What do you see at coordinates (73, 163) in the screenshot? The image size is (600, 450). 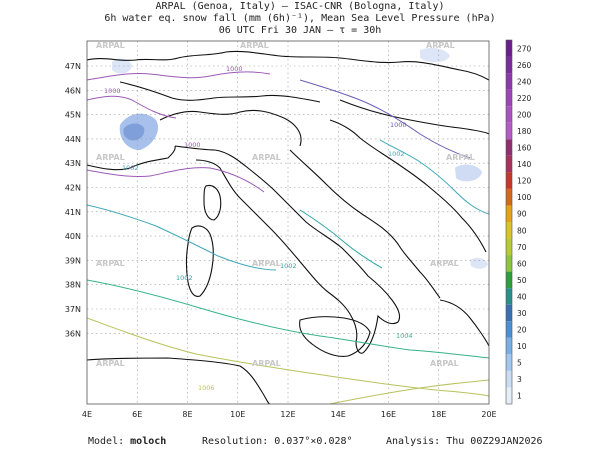 I see `latitude-label: 43N` at bounding box center [73, 163].